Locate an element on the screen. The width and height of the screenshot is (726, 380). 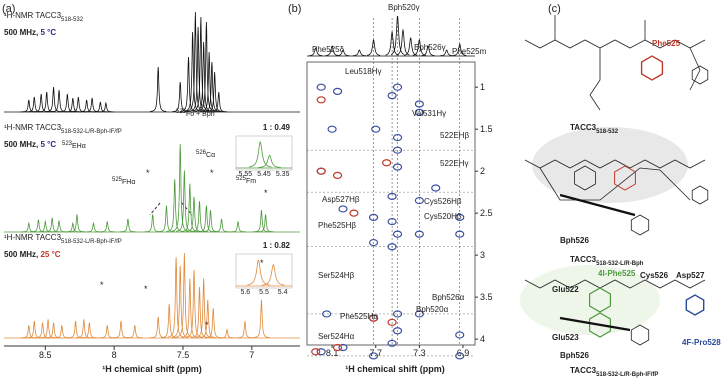
shade is located at coordinates (610, 165).